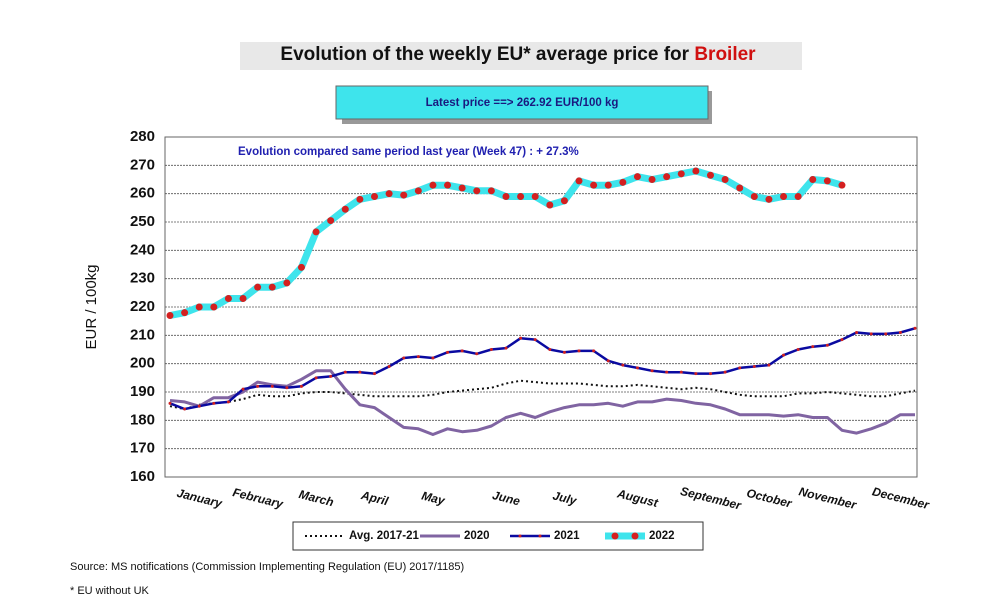 This screenshot has height=615, width=1000. I want to click on x-tick-label: November, so click(828, 498).